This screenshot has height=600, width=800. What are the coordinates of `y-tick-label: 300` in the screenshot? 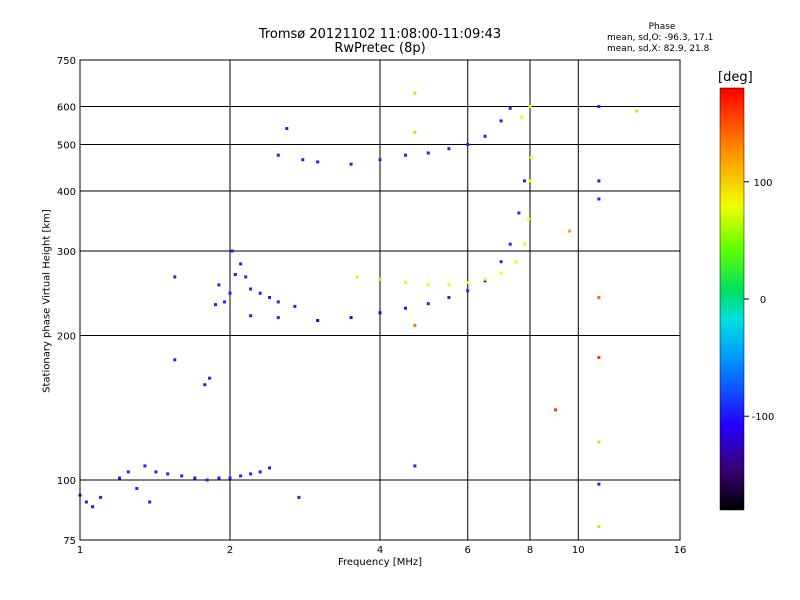 It's located at (66, 252).